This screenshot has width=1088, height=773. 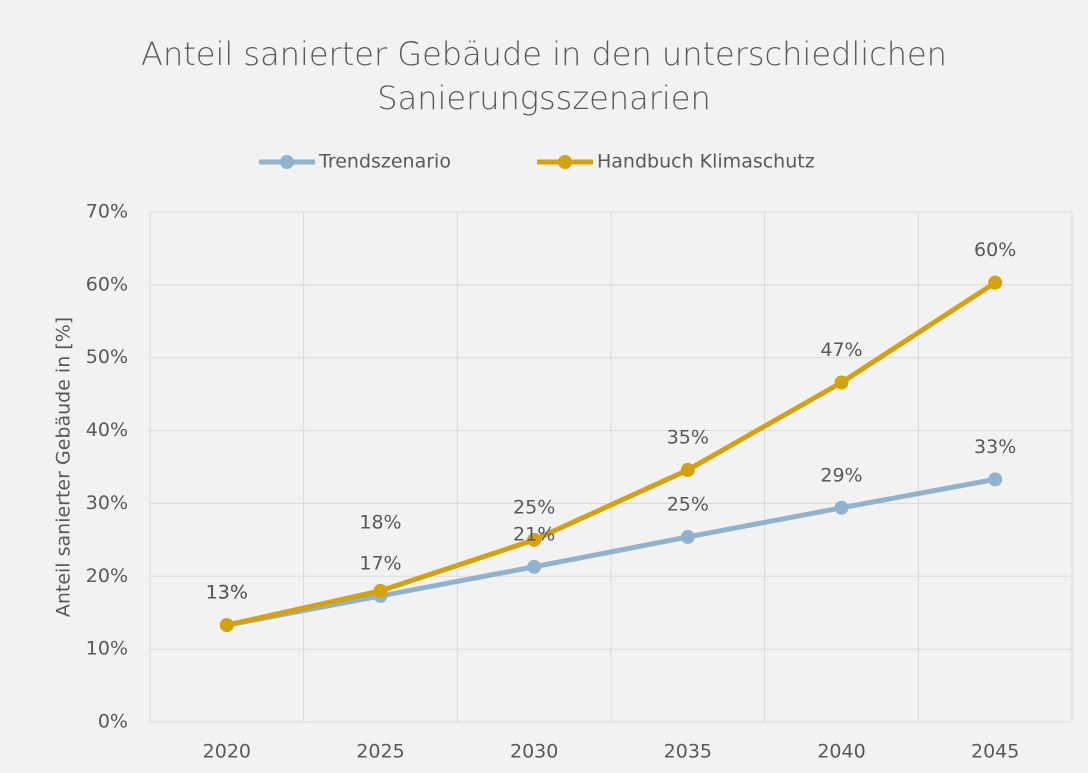 I want to click on y-tick-label: 10%, so click(x=107, y=649).